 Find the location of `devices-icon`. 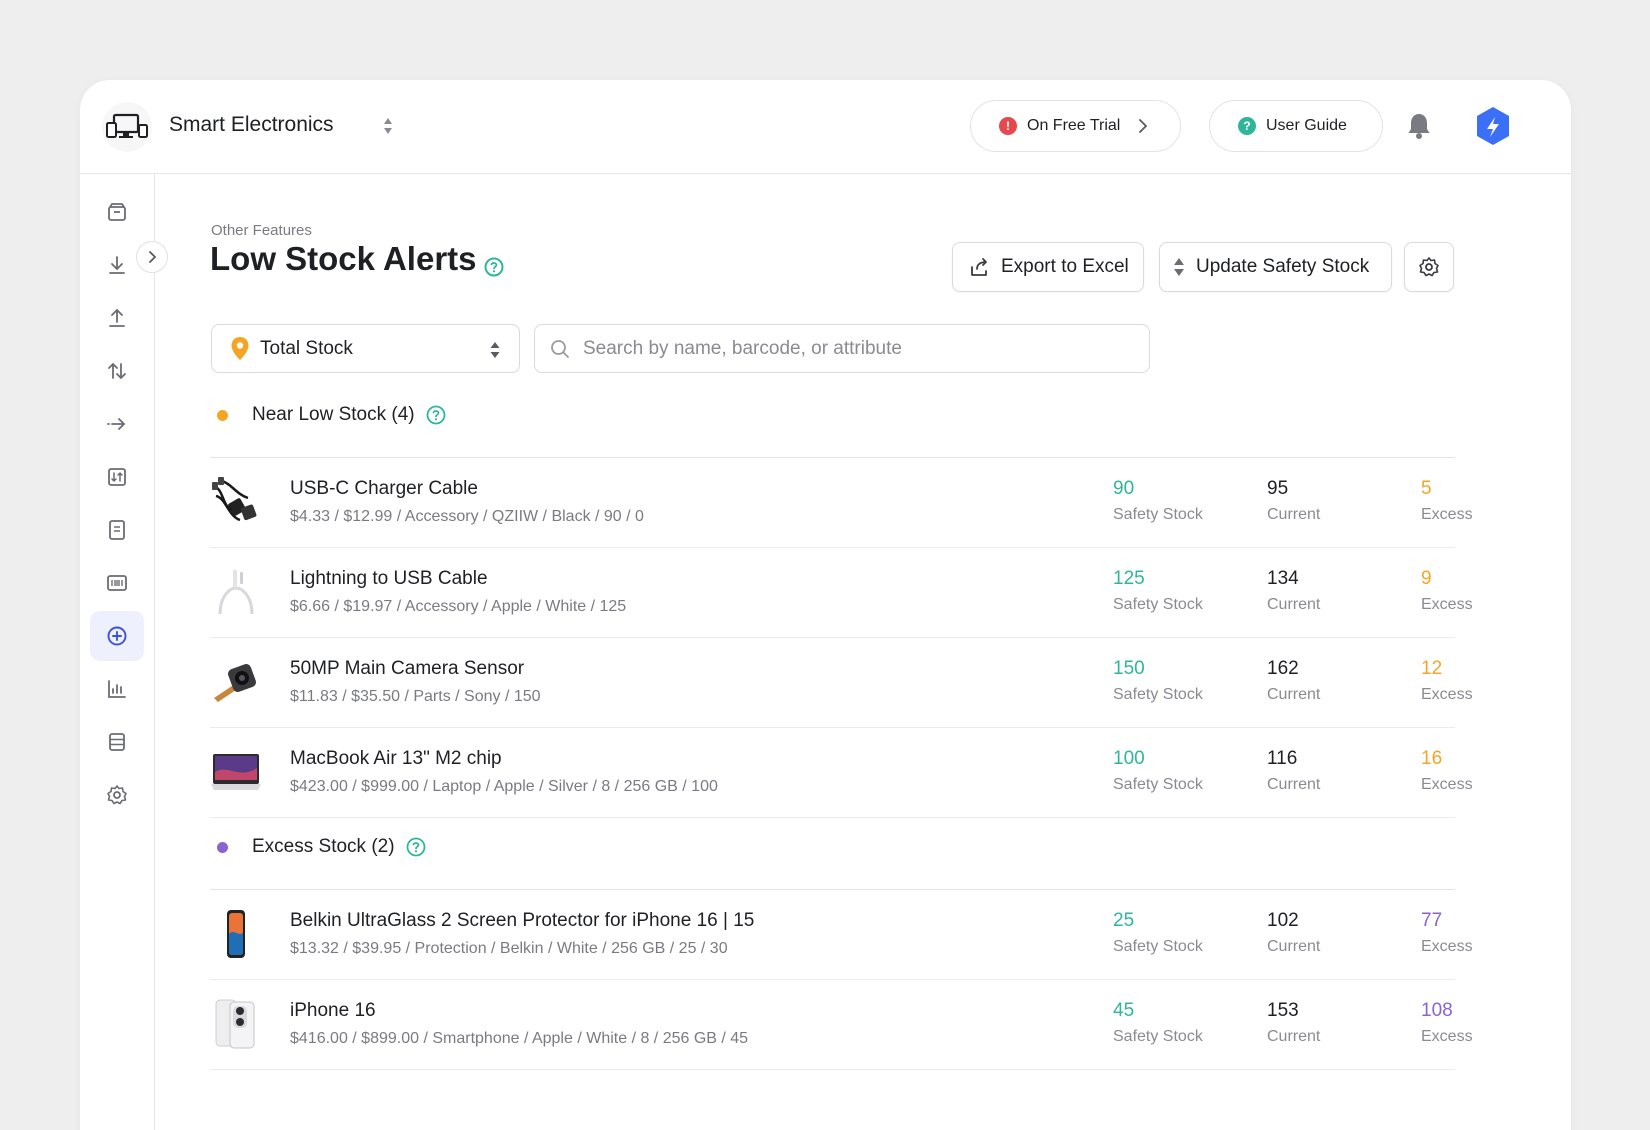

devices-icon is located at coordinates (127, 125).